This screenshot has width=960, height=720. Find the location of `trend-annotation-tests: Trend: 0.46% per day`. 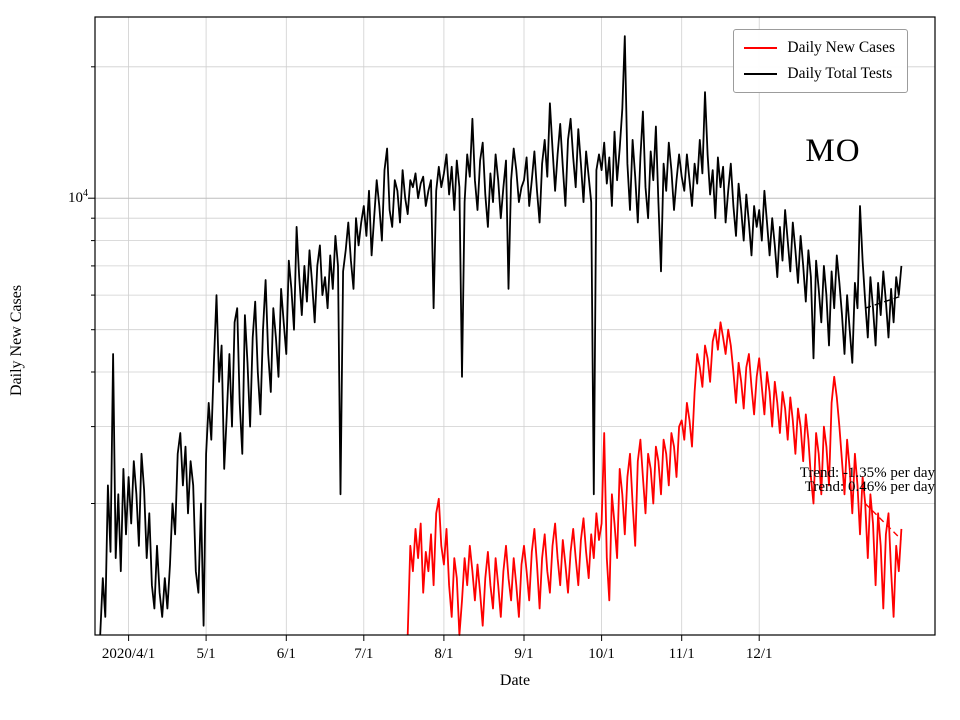

trend-annotation-tests: Trend: 0.46% per day is located at coordinates (869, 487).